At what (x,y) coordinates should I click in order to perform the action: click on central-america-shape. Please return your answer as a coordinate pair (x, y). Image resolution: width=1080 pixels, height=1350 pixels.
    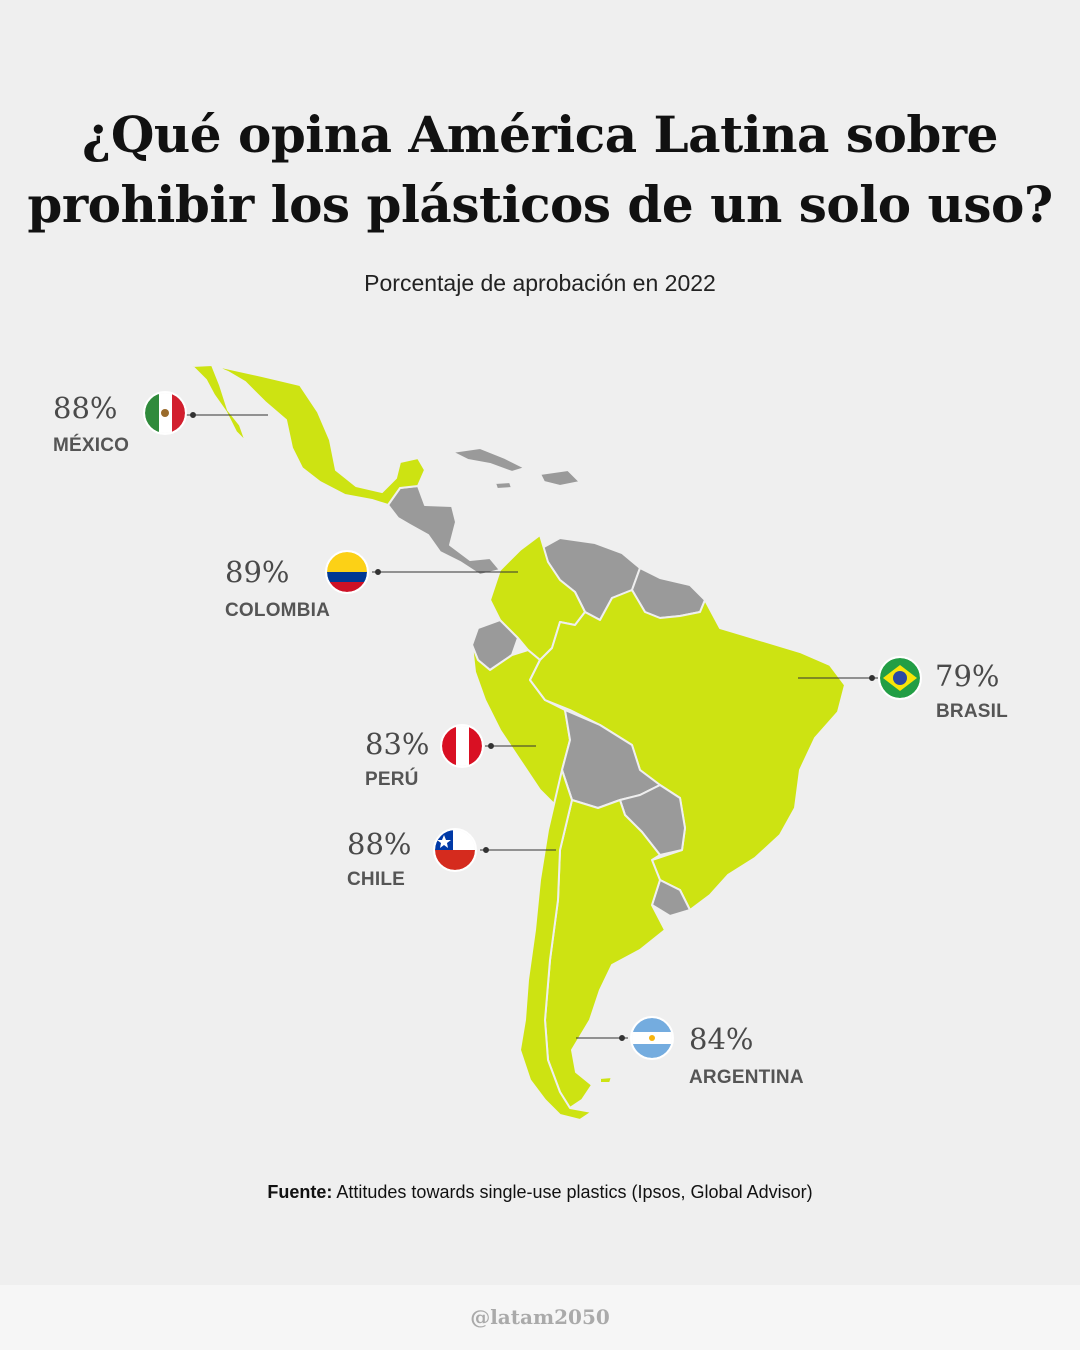
    Looking at the image, I should click on (444, 530).